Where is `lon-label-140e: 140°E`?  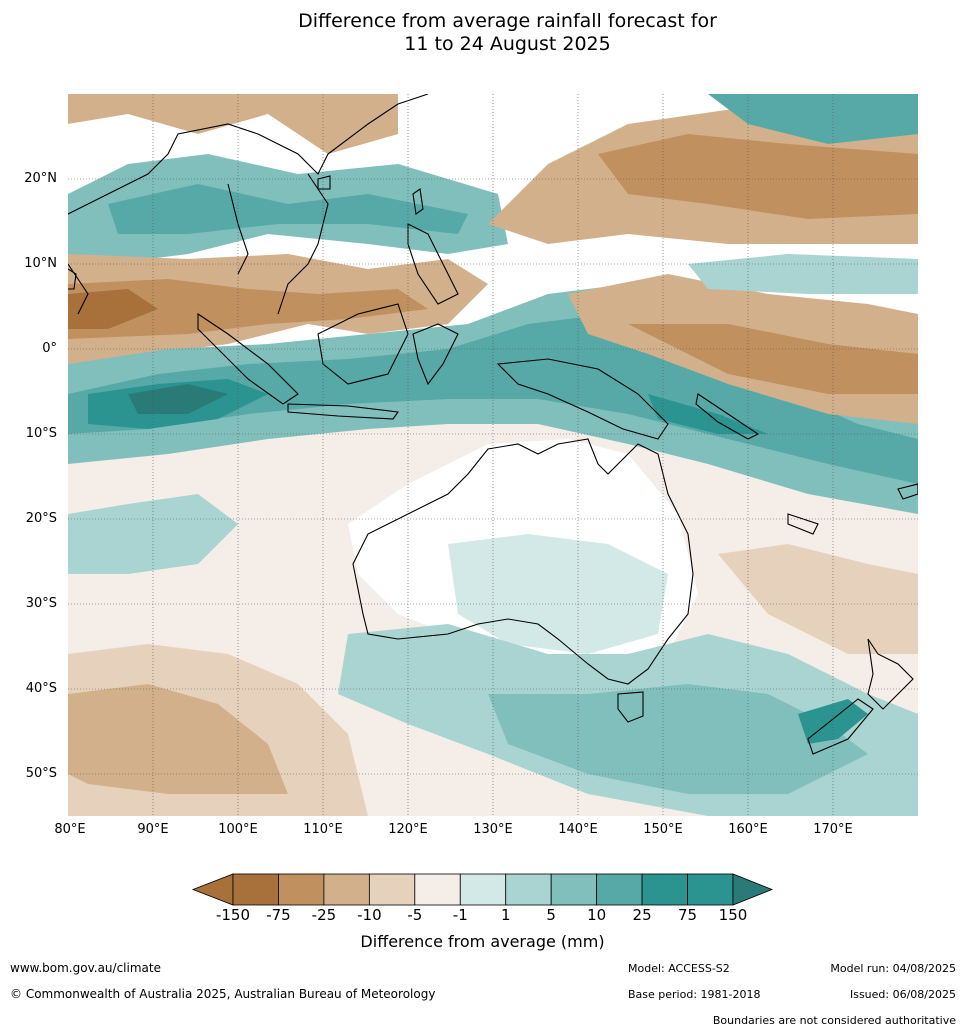 lon-label-140e: 140°E is located at coordinates (578, 829).